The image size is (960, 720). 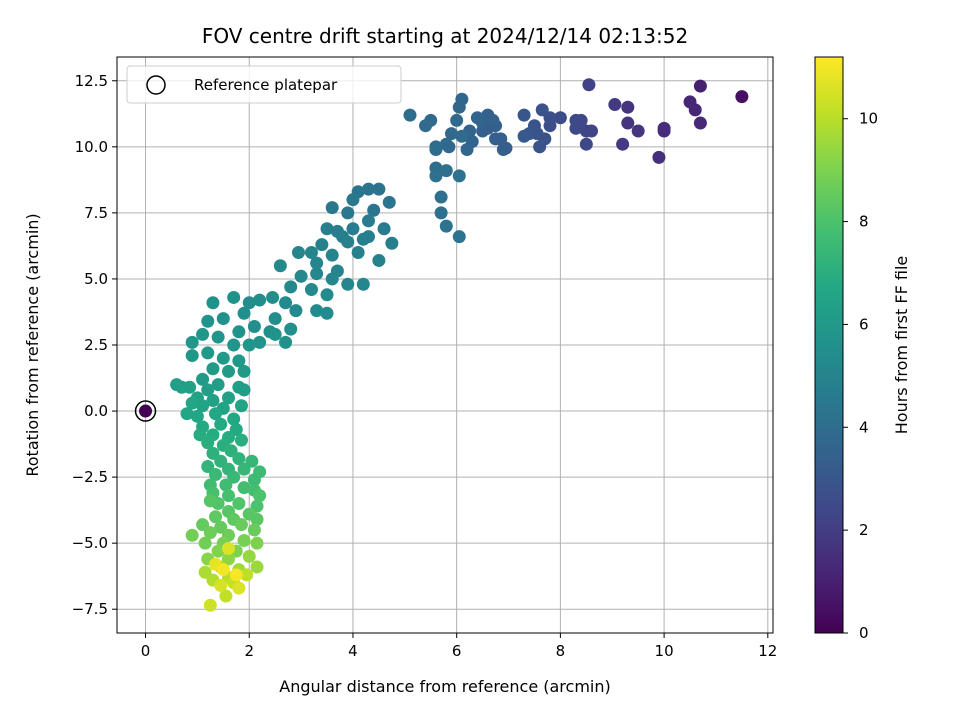 I want to click on colorbar-ticks: 0 2 4 6 8 10, so click(x=860, y=376).